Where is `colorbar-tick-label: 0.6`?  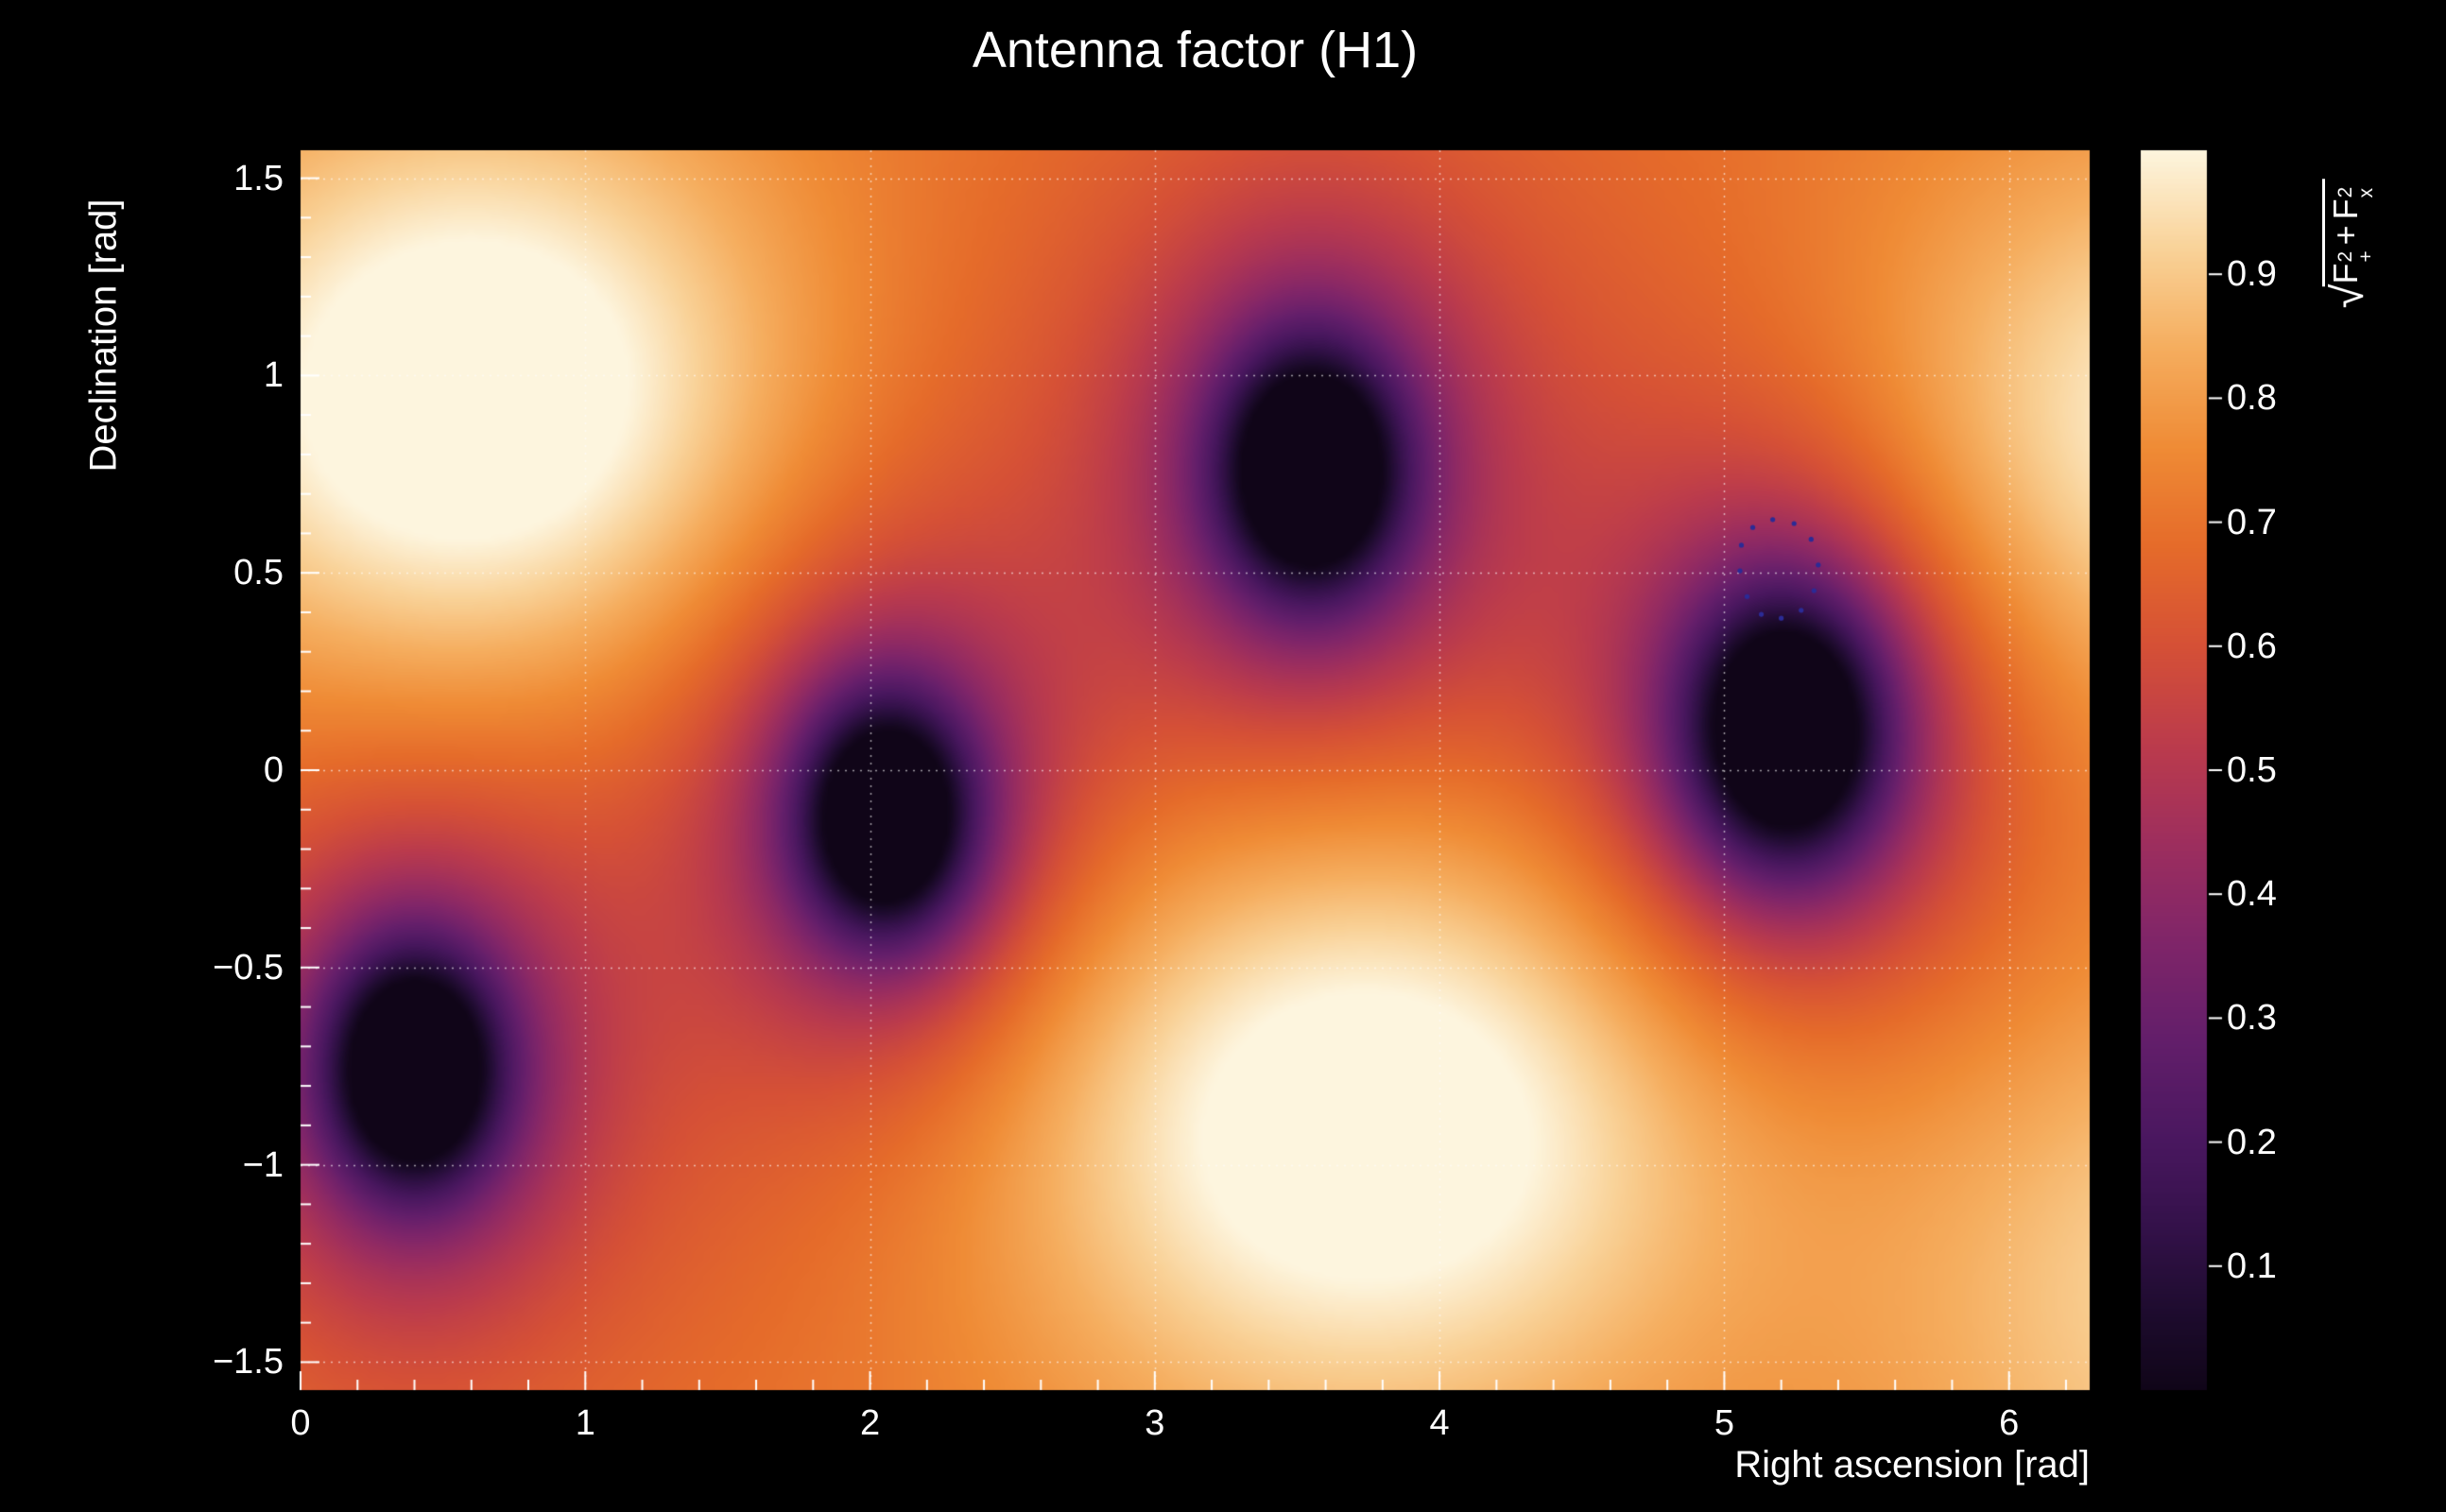
colorbar-tick-label: 0.6 is located at coordinates (2252, 646).